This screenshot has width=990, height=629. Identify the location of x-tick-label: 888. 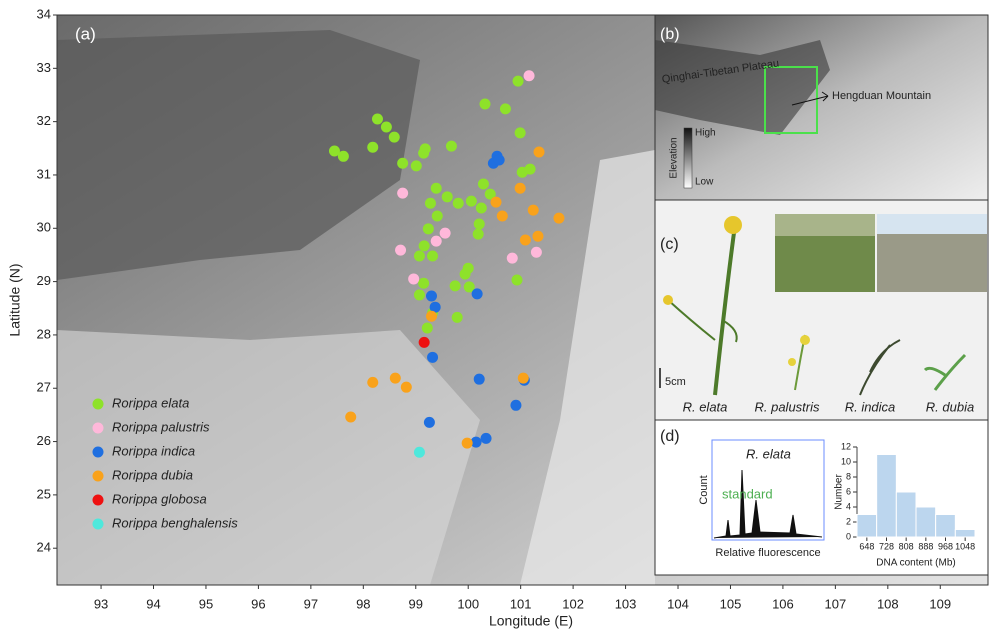
(925, 546).